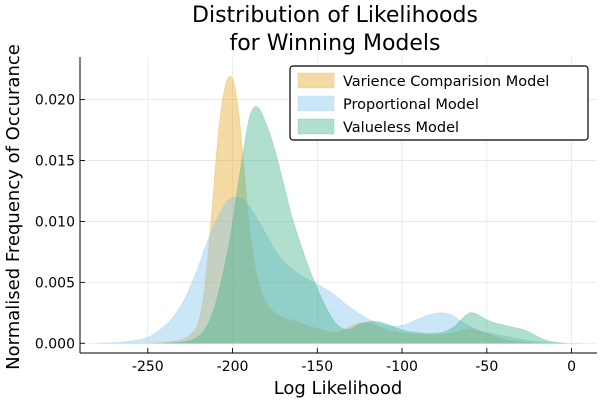 The image size is (600, 404). I want to click on legend-label: Proportional Model, so click(411, 105).